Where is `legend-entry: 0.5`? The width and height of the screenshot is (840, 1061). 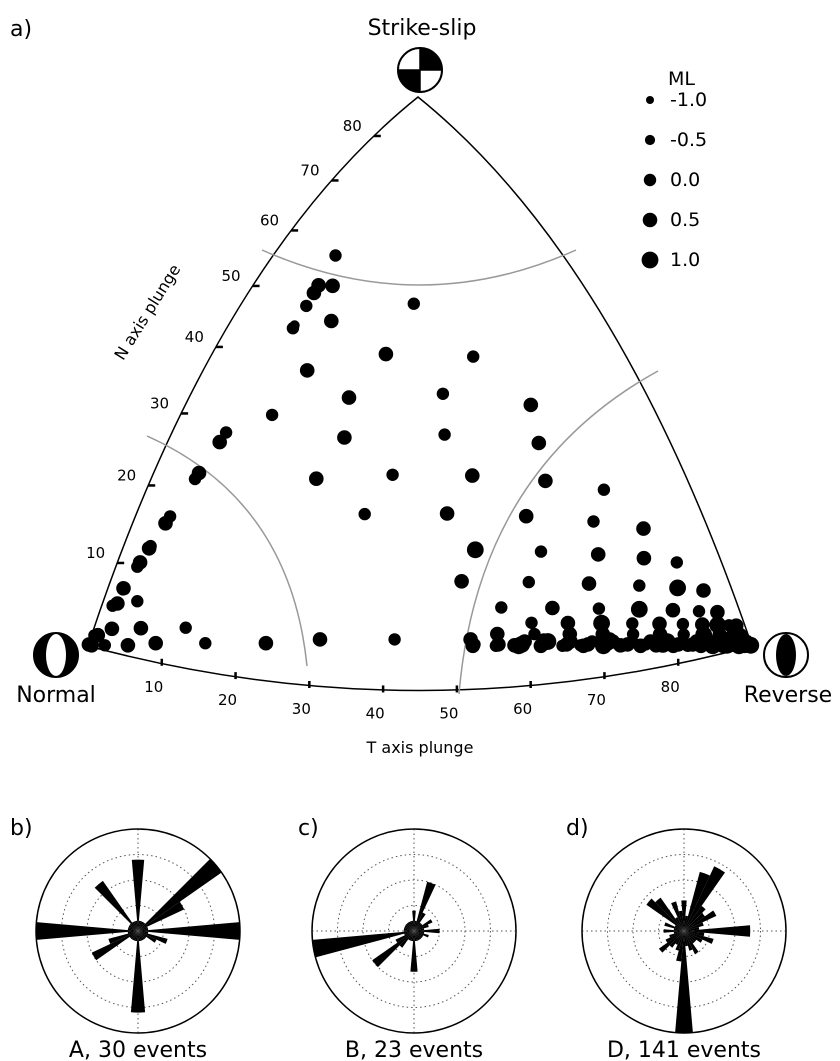 legend-entry: 0.5 is located at coordinates (685, 220).